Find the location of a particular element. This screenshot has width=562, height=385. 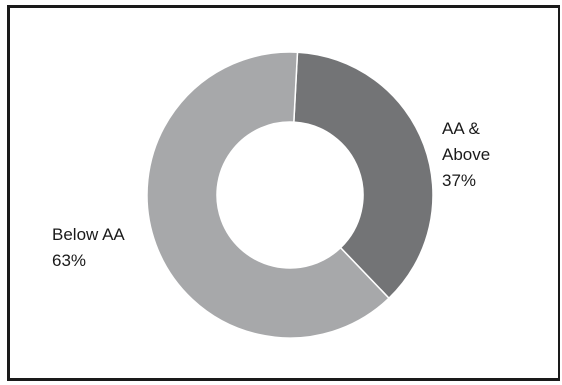

slice-label-aa-above-line2: Above is located at coordinates (466, 154).